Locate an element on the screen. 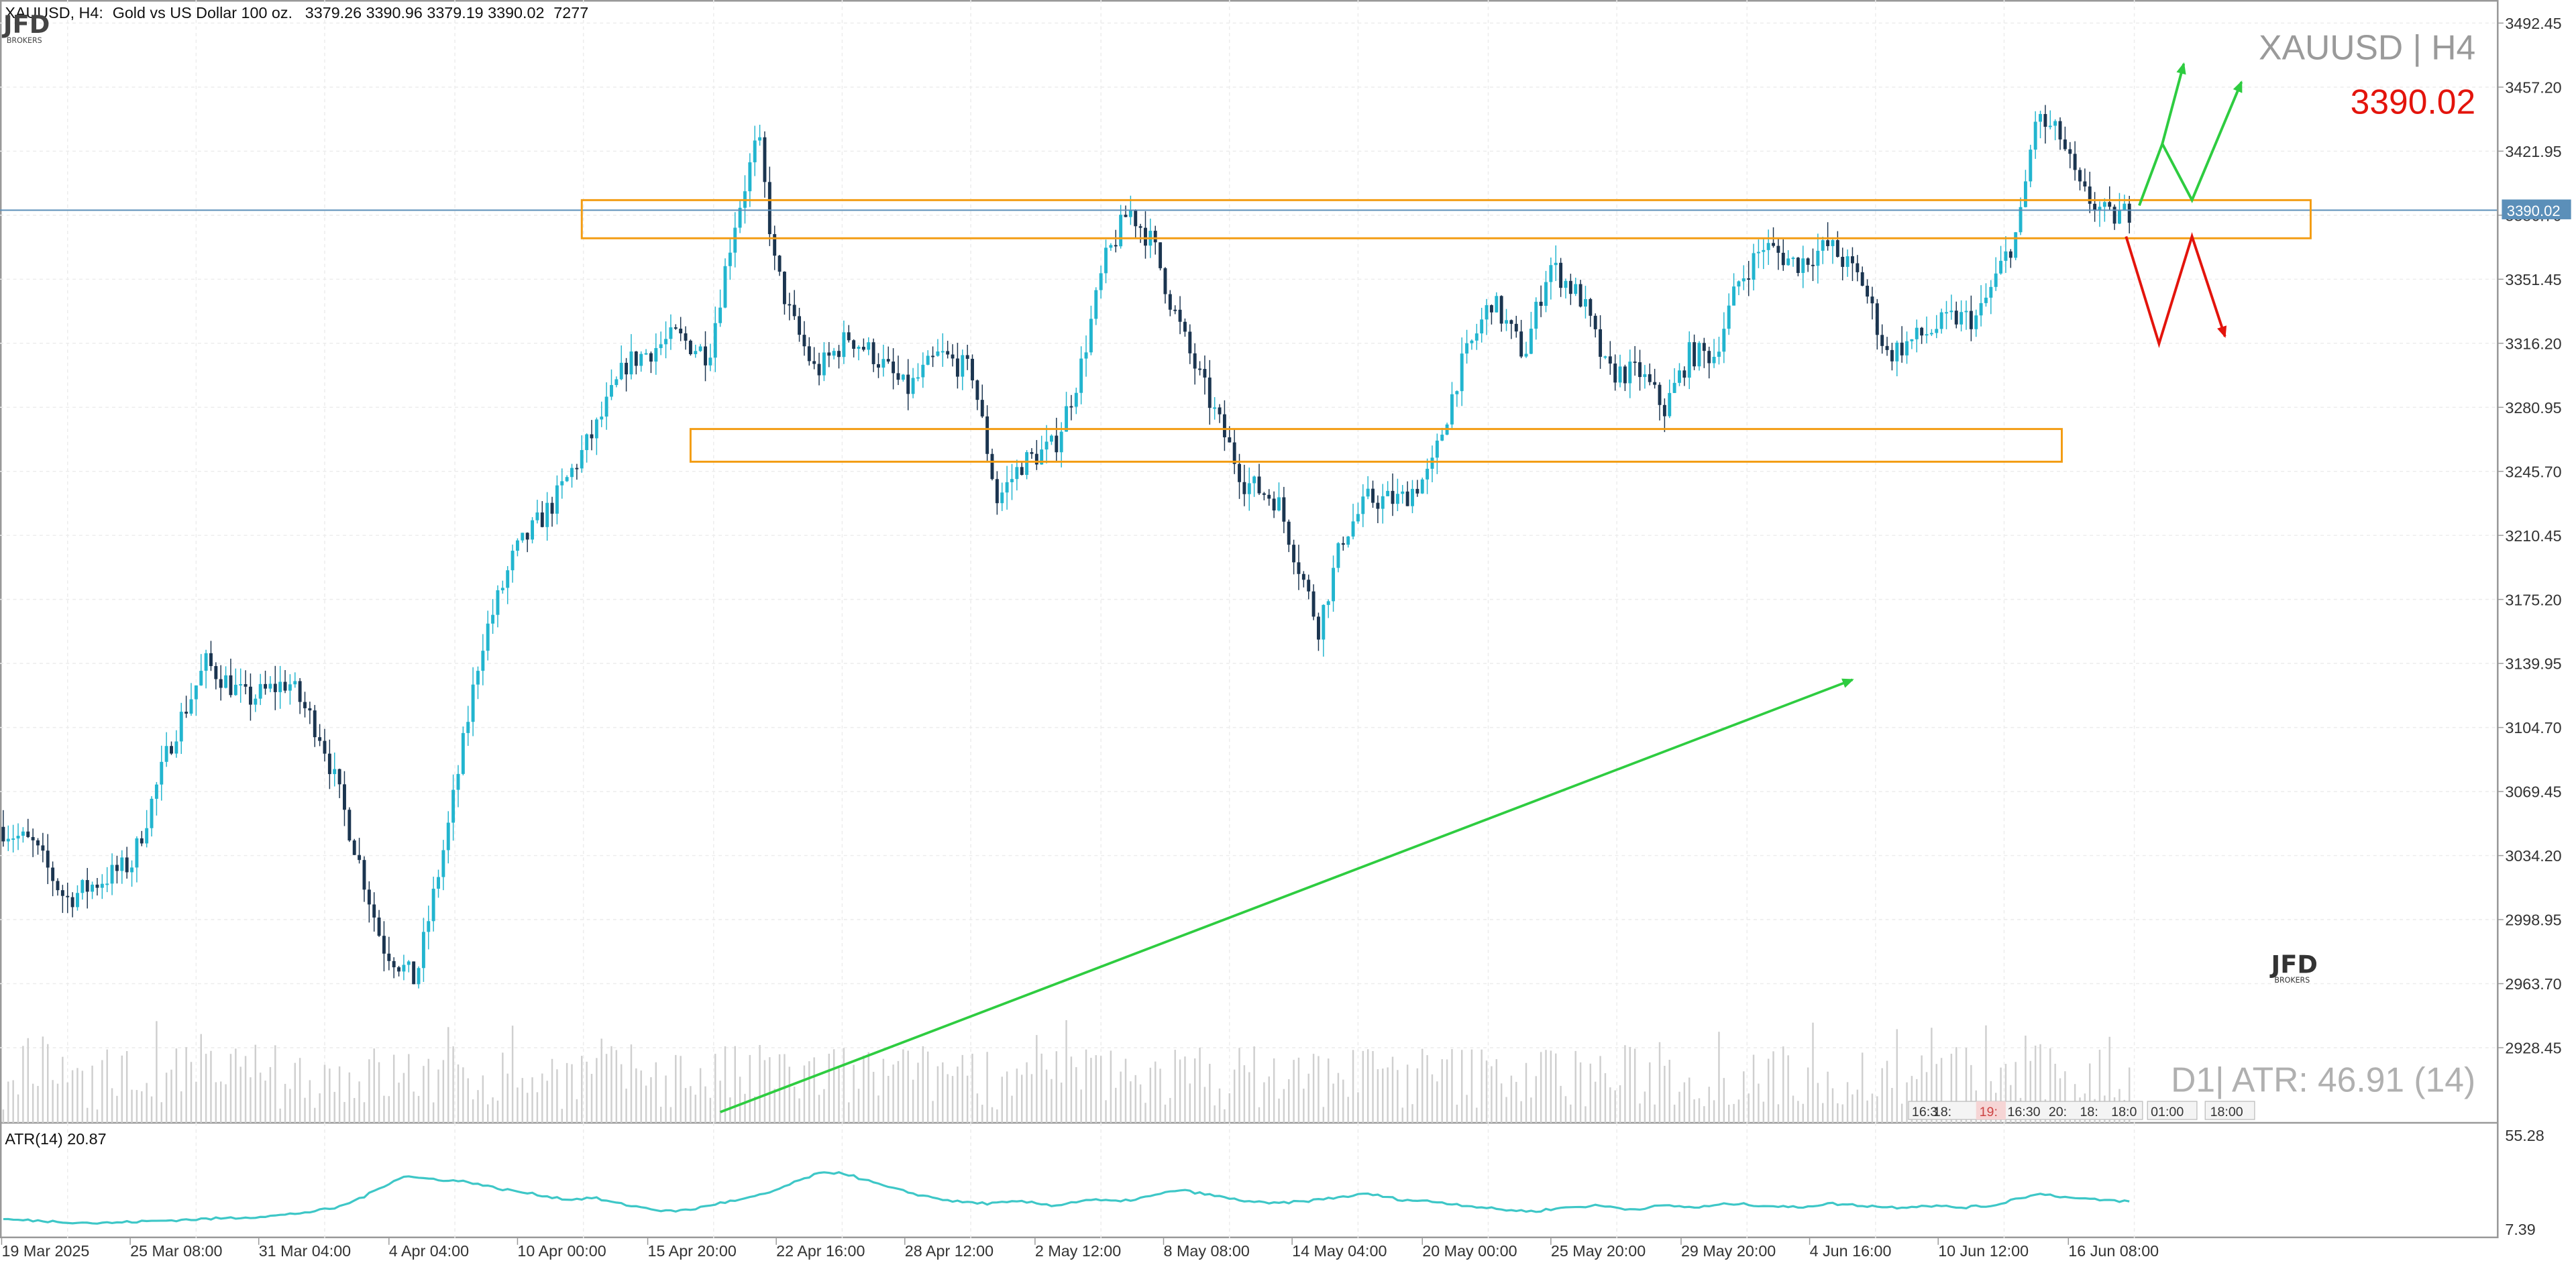 The width and height of the screenshot is (2576, 1263). indicator-label: ATR(14) 20.87 is located at coordinates (55, 1139).